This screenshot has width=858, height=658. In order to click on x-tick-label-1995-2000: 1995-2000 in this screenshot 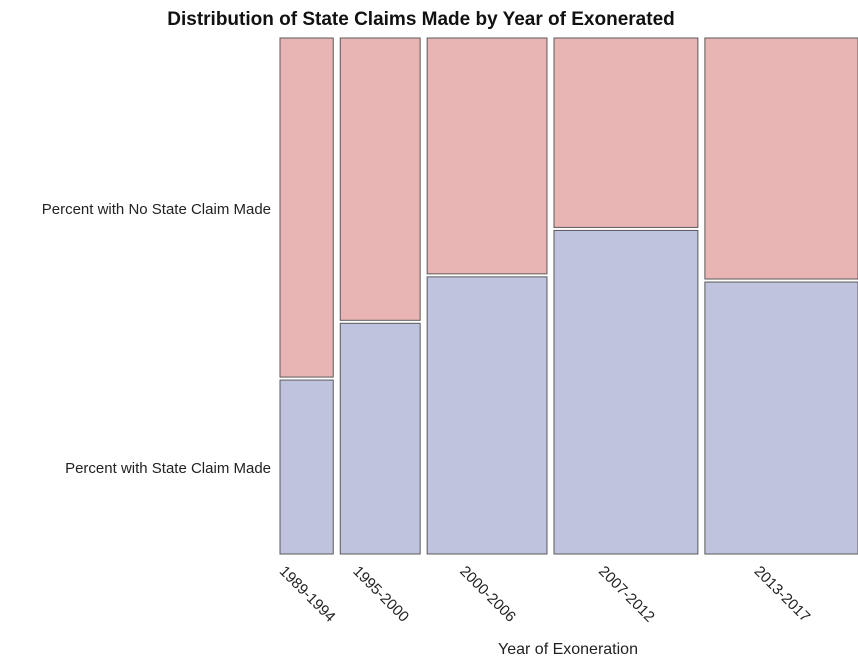, I will do `click(380, 594)`.